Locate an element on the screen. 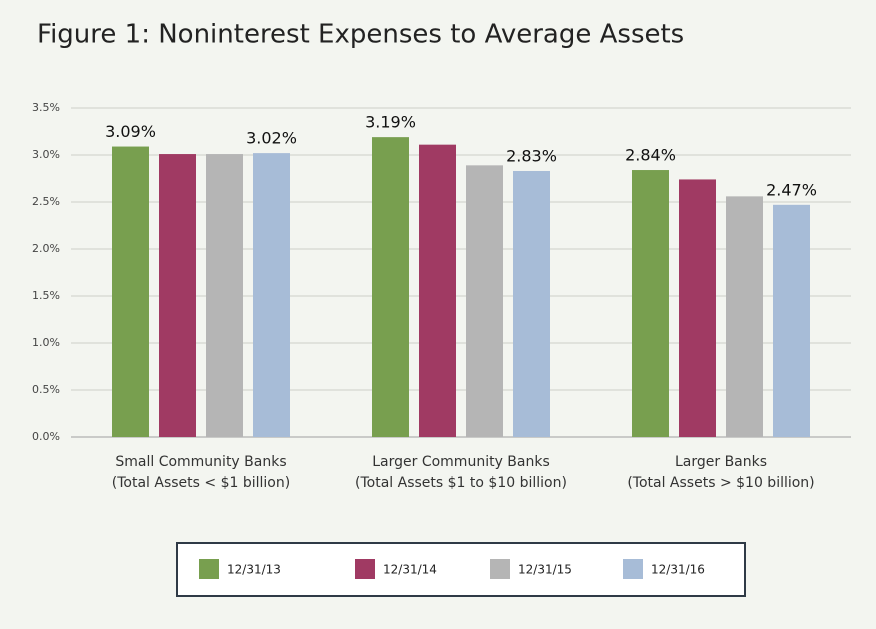 This screenshot has width=876, height=629. x-tick-label: (Total Assets > $10 billion) is located at coordinates (720, 483).